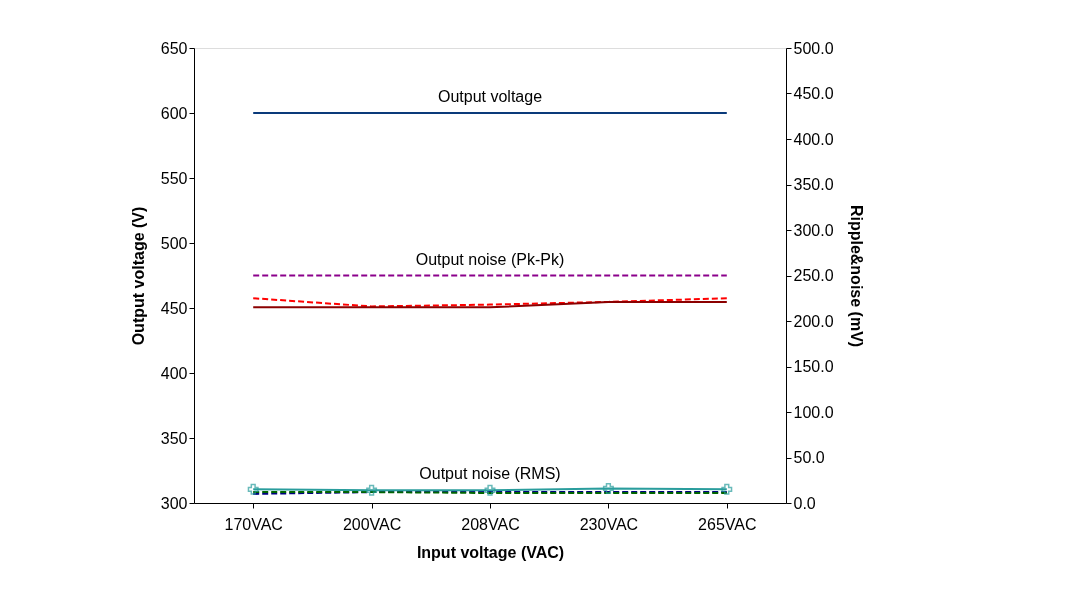 This screenshot has width=1066, height=599. Describe the element at coordinates (372, 524) in the screenshot. I see `x-tick-label: 200VAC` at that location.